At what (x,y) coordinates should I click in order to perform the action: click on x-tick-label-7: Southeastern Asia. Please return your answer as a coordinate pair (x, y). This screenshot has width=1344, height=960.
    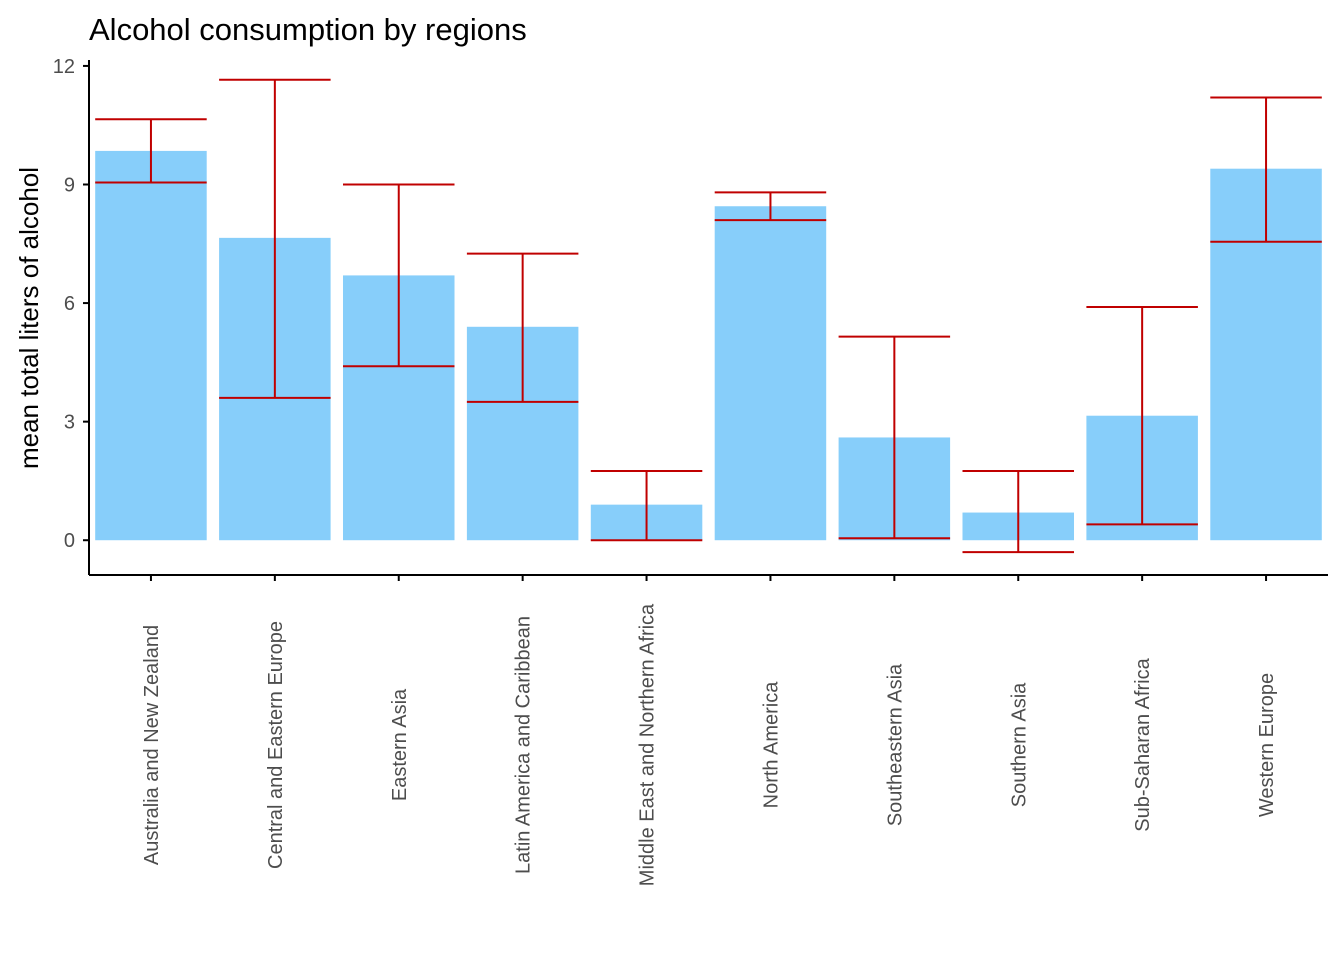
    Looking at the image, I should click on (895, 744).